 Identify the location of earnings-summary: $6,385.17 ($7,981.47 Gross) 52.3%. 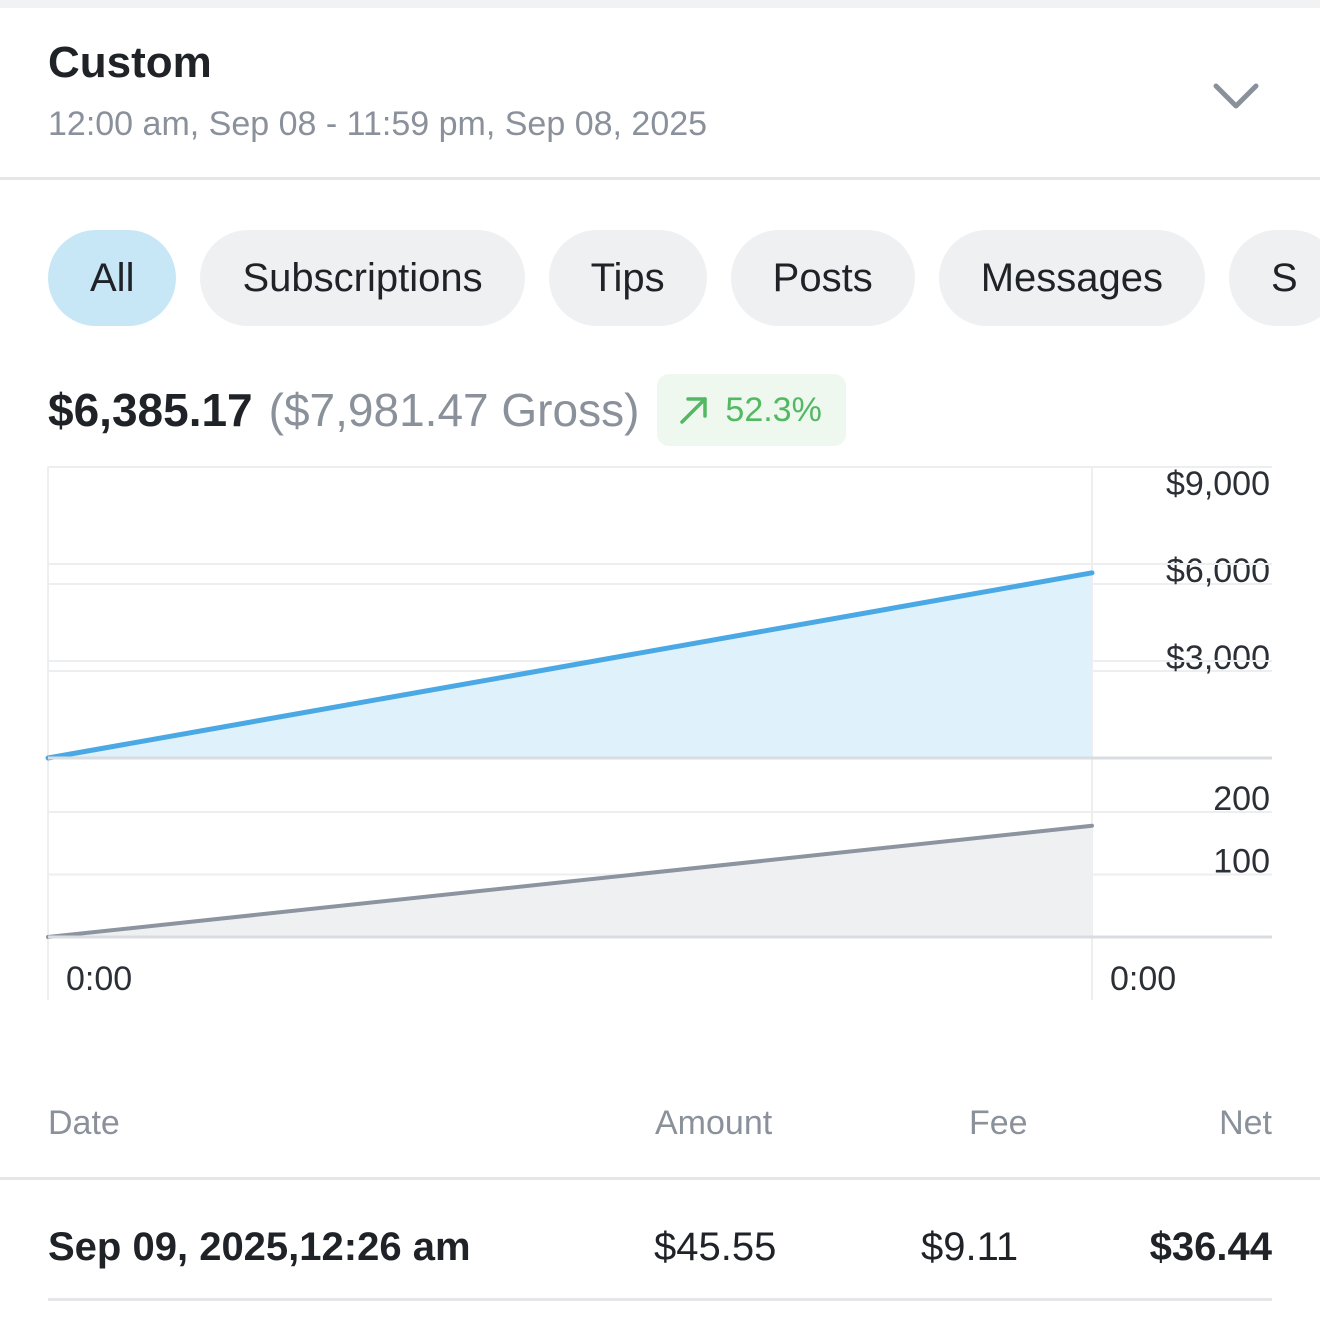
(447, 410).